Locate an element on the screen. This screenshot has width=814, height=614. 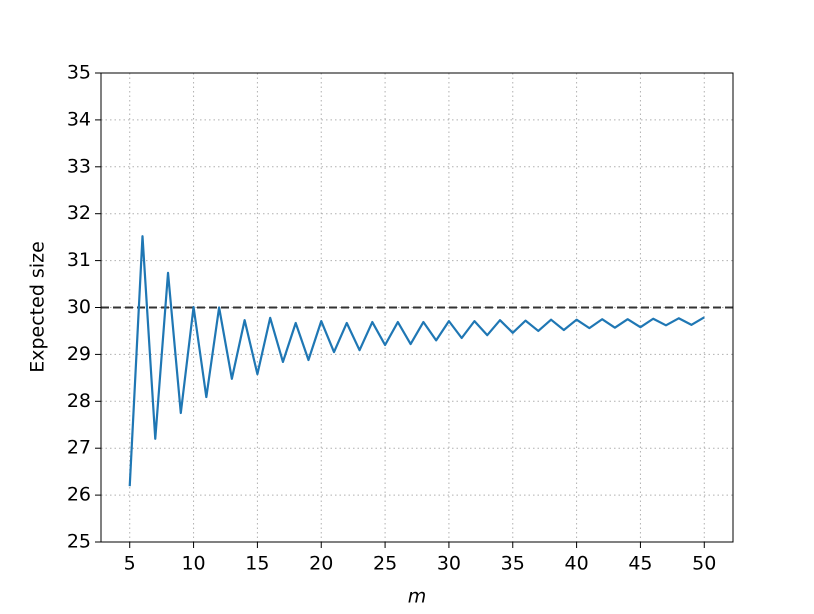
y-tick-label: 35 is located at coordinates (79, 73).